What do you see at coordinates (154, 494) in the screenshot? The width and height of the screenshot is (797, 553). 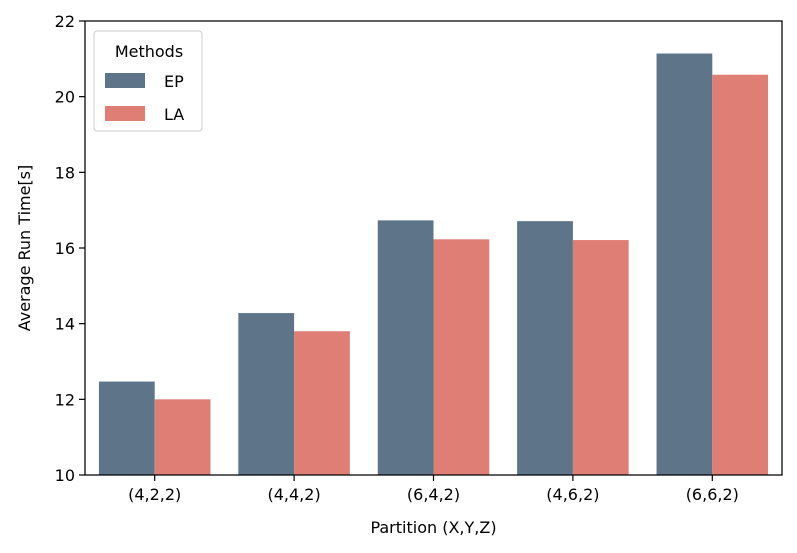 I see `x-tick-label: (4,2,2)` at bounding box center [154, 494].